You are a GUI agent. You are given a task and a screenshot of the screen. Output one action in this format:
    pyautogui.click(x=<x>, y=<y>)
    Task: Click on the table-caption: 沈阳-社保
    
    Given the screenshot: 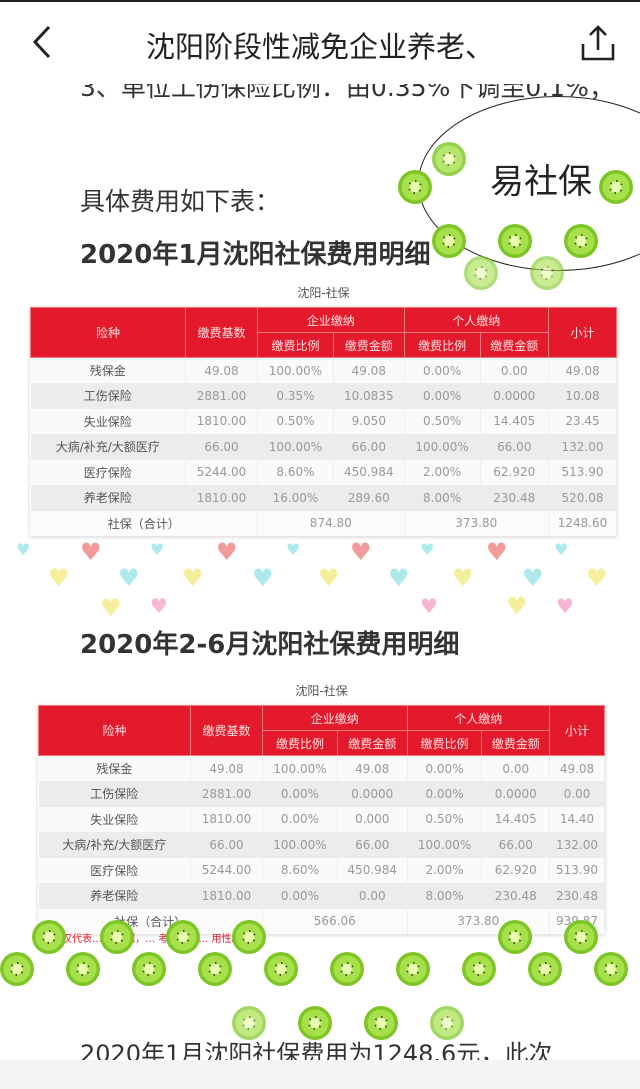 What is the action you would take?
    pyautogui.click(x=321, y=691)
    